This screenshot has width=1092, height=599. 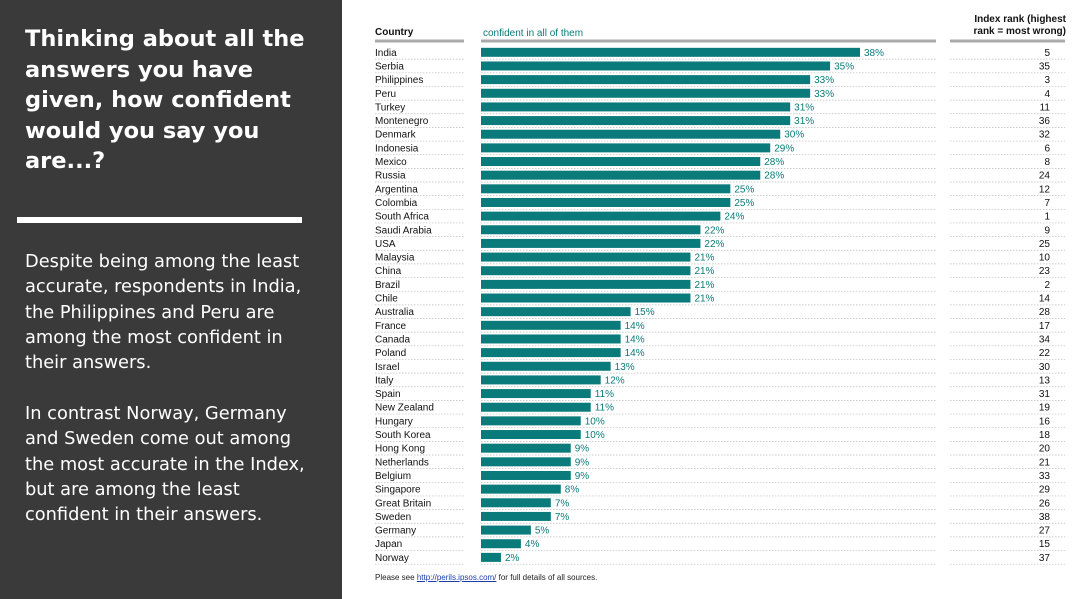 What do you see at coordinates (1045, 449) in the screenshot?
I see `index-rank: 20` at bounding box center [1045, 449].